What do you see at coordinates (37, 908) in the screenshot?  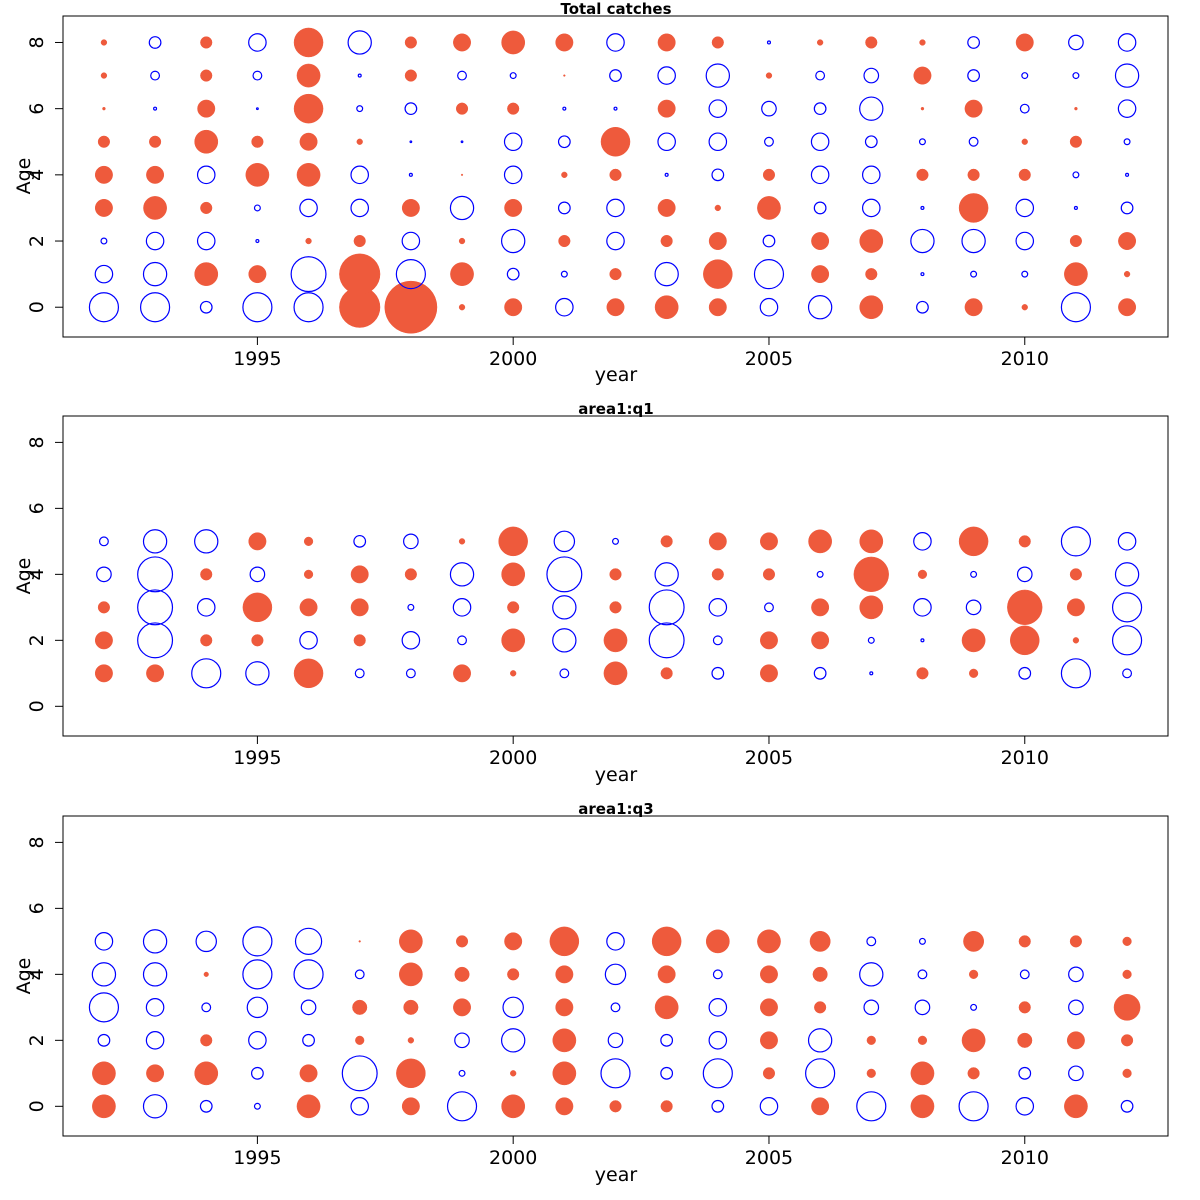 I see `y-tick-label: 6` at bounding box center [37, 908].